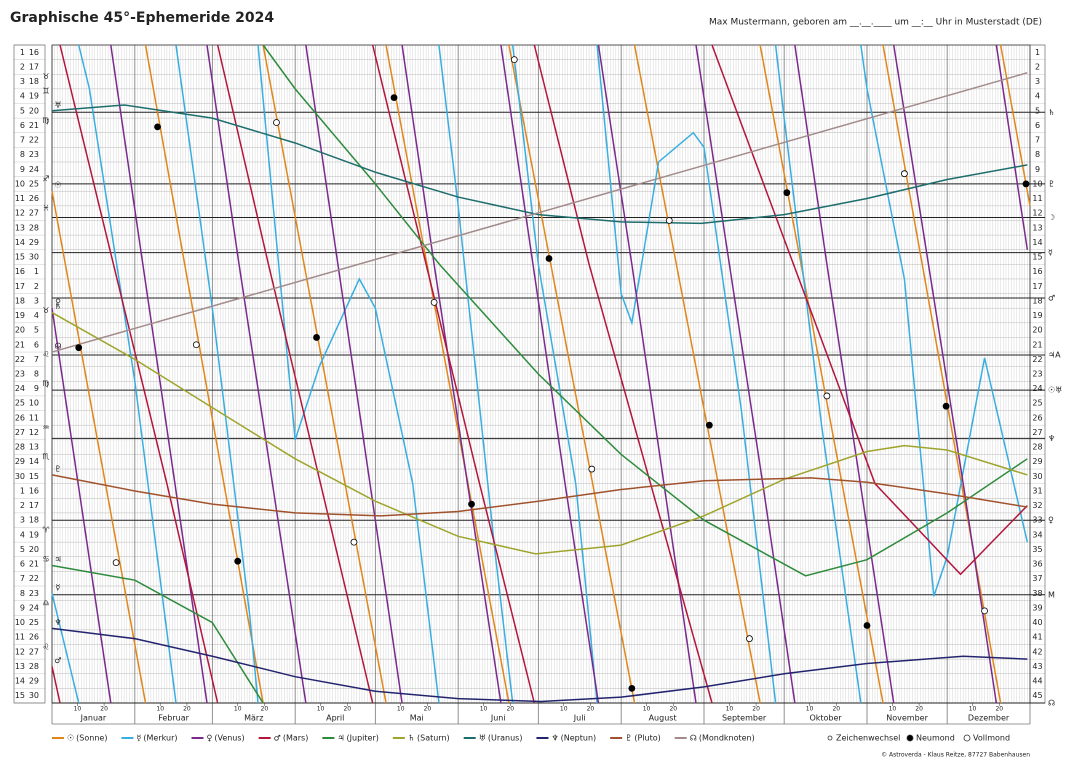 The width and height of the screenshot is (1080, 762). What do you see at coordinates (34, 125) in the screenshot?
I see `left-label-b: 21` at bounding box center [34, 125].